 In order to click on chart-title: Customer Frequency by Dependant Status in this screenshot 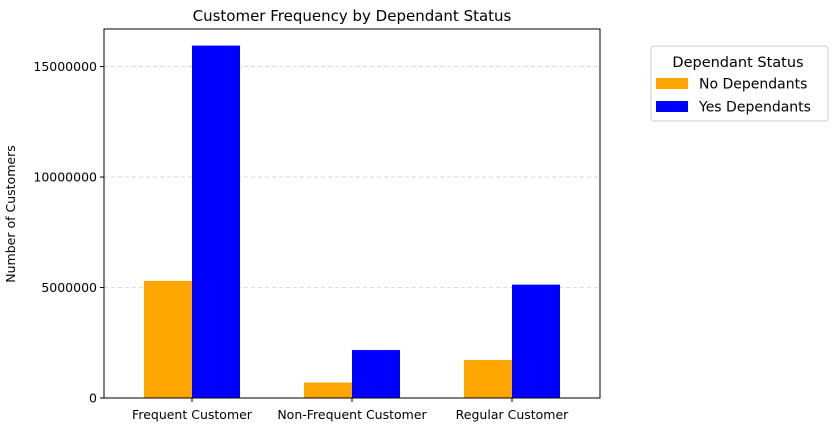, I will do `click(352, 16)`.